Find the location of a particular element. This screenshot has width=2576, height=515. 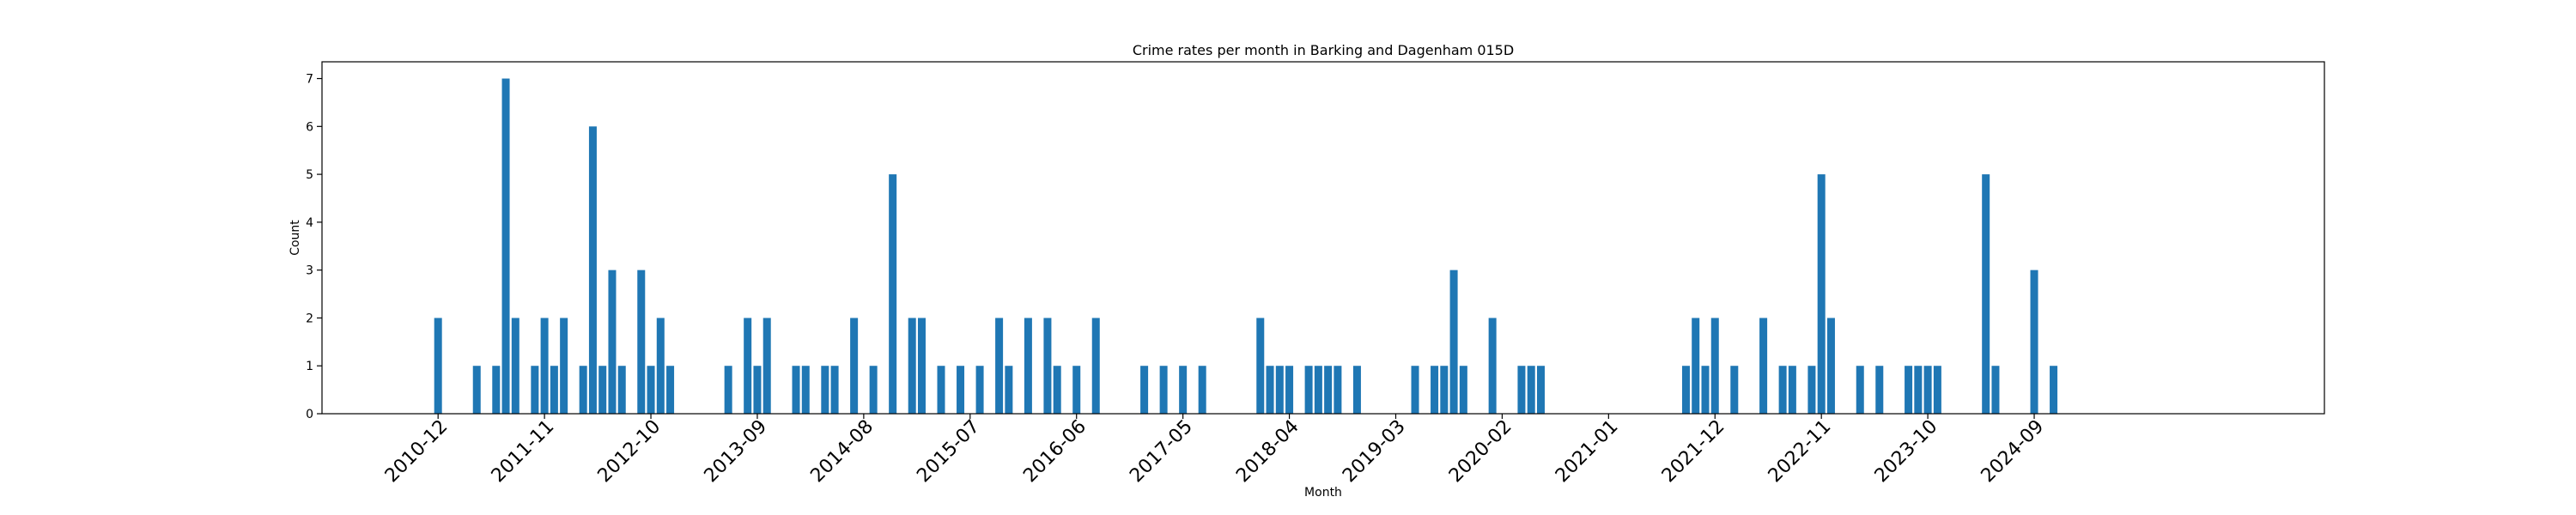

y-tick-label: 5 is located at coordinates (310, 175).